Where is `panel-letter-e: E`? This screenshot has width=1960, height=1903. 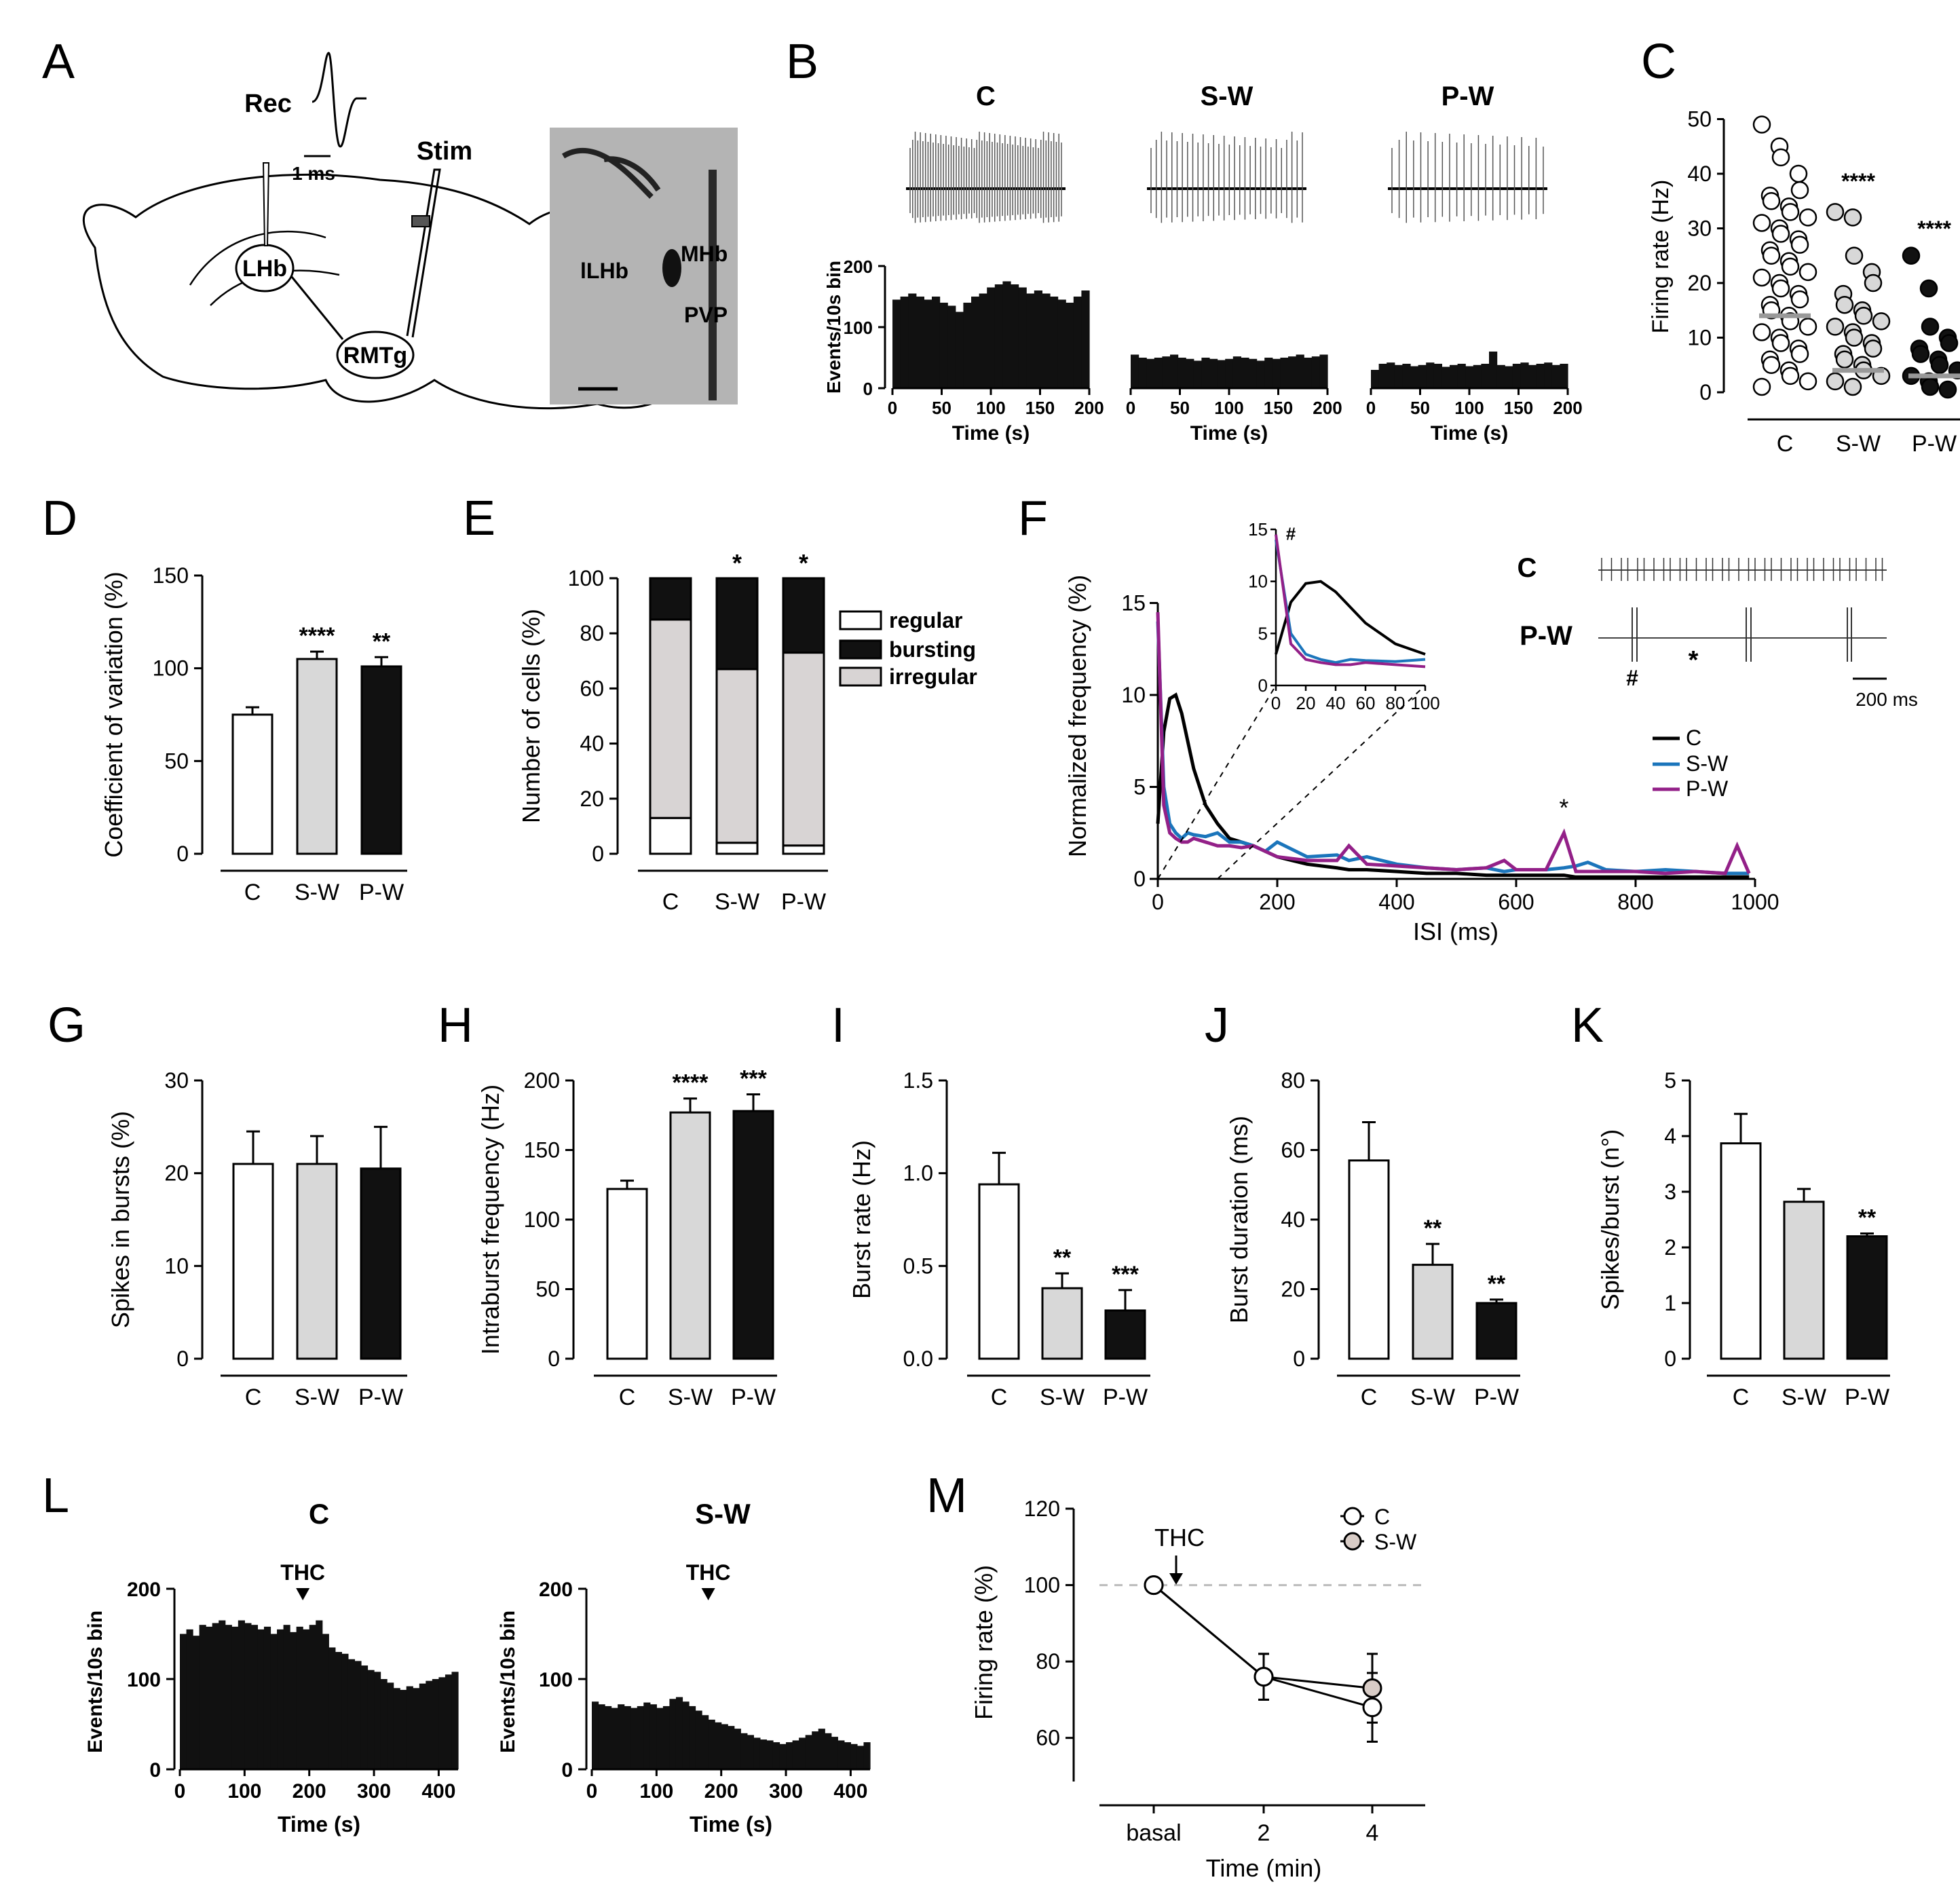
panel-letter-e: E is located at coordinates (479, 518).